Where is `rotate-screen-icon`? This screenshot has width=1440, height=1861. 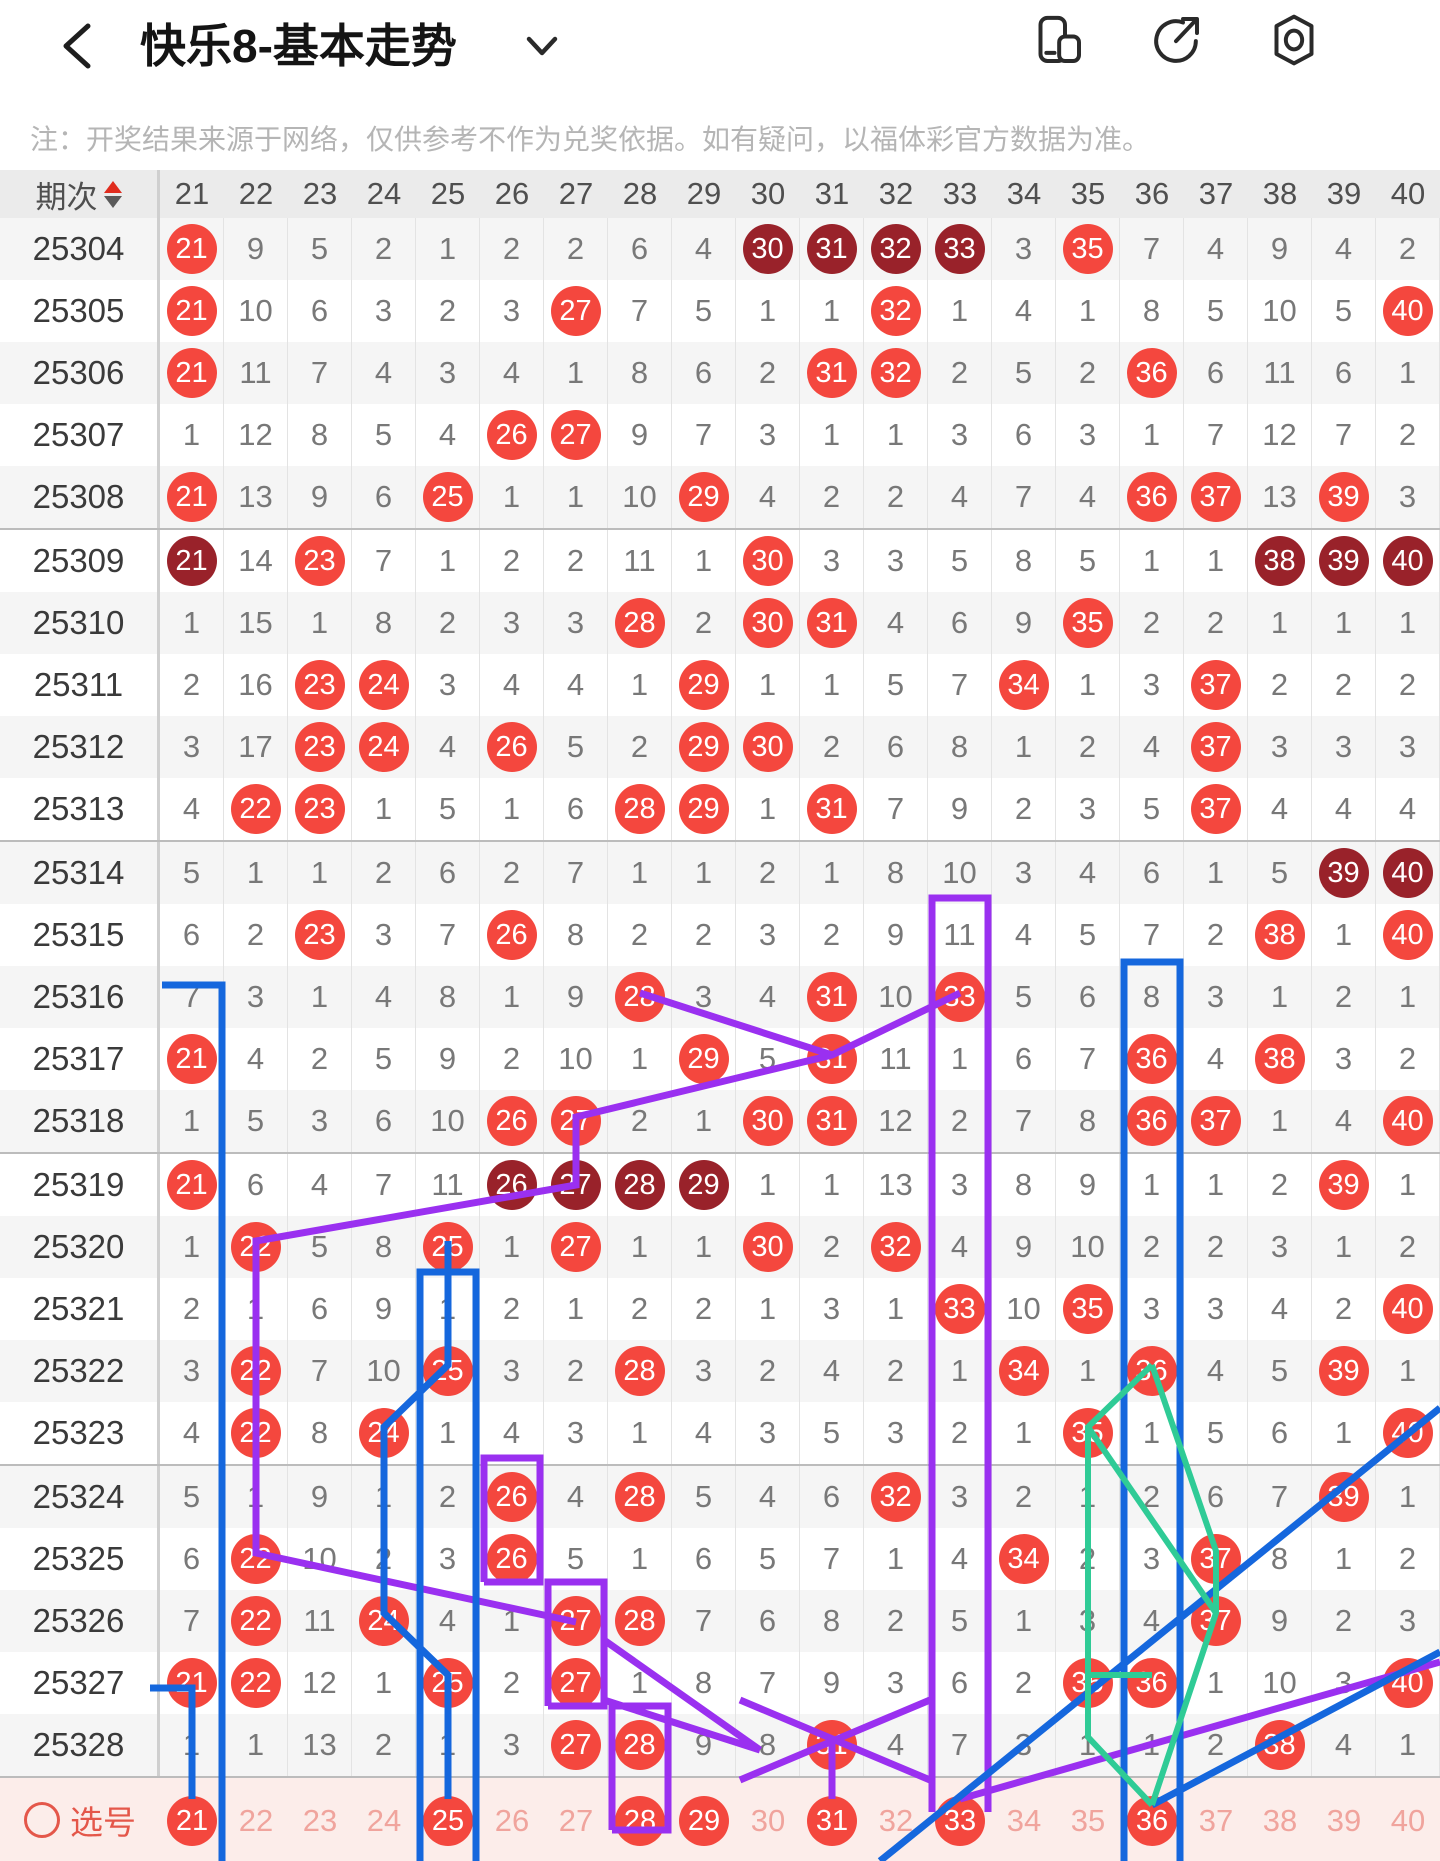
rotate-screen-icon is located at coordinates (1058, 40).